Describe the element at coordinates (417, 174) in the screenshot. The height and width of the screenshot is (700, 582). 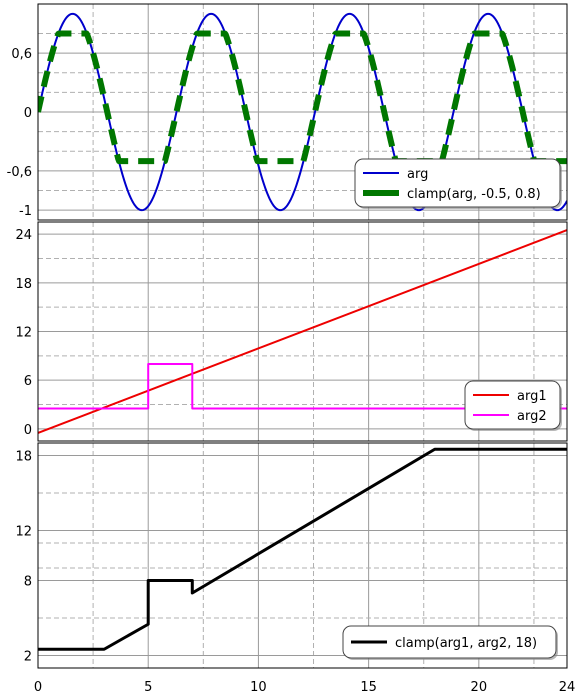
I see `legend-label: arg` at that location.